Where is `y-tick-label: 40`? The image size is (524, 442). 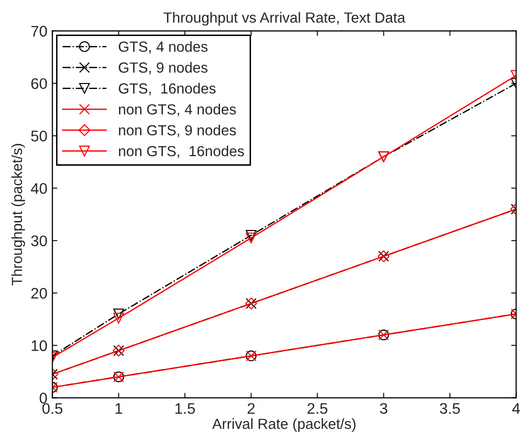 y-tick-label: 40 is located at coordinates (38, 188).